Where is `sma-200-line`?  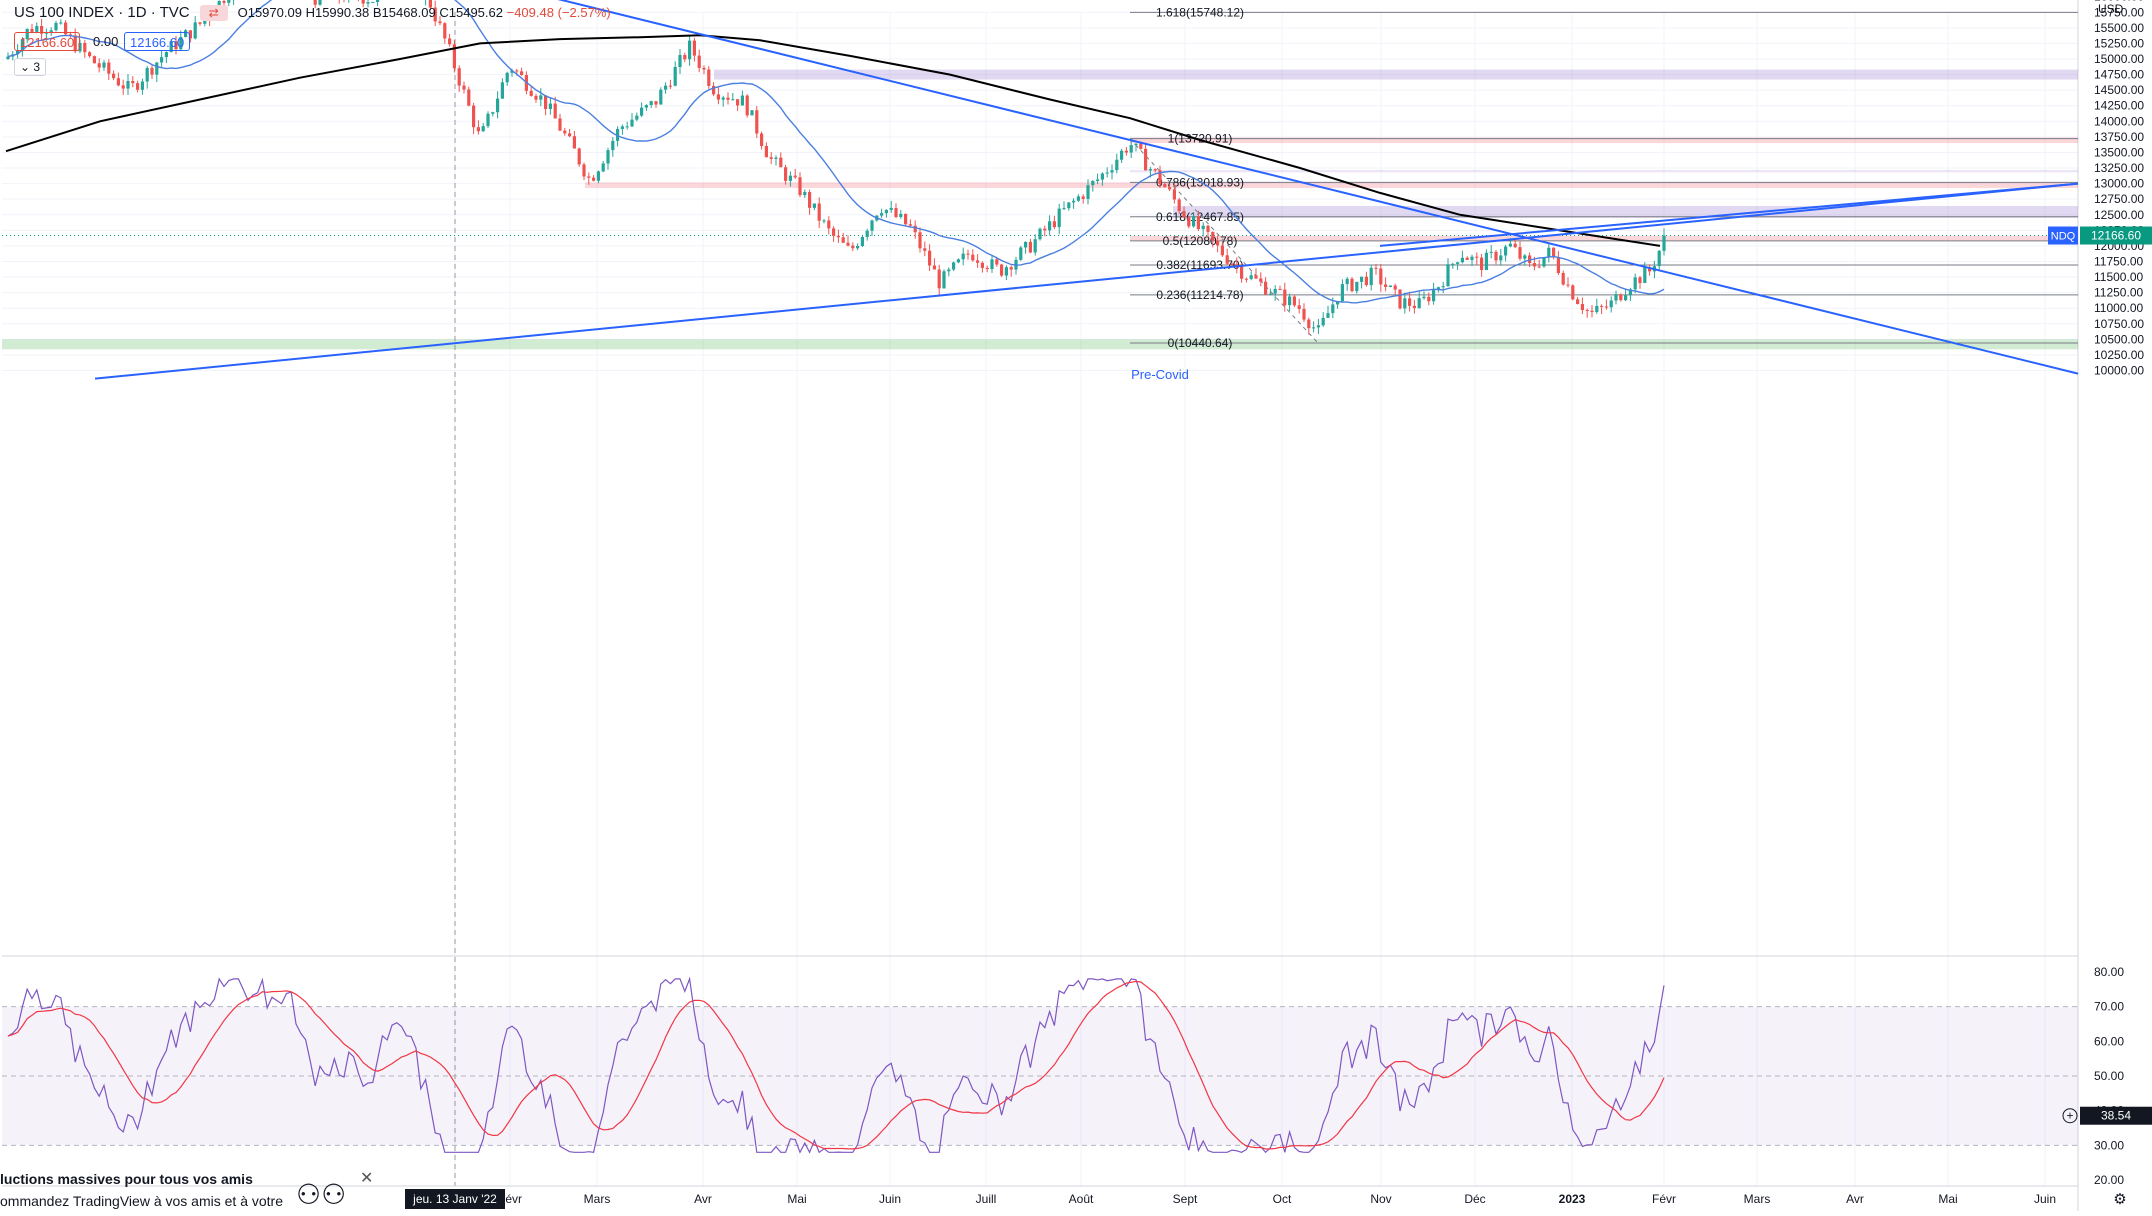
sma-200-line is located at coordinates (833, 140).